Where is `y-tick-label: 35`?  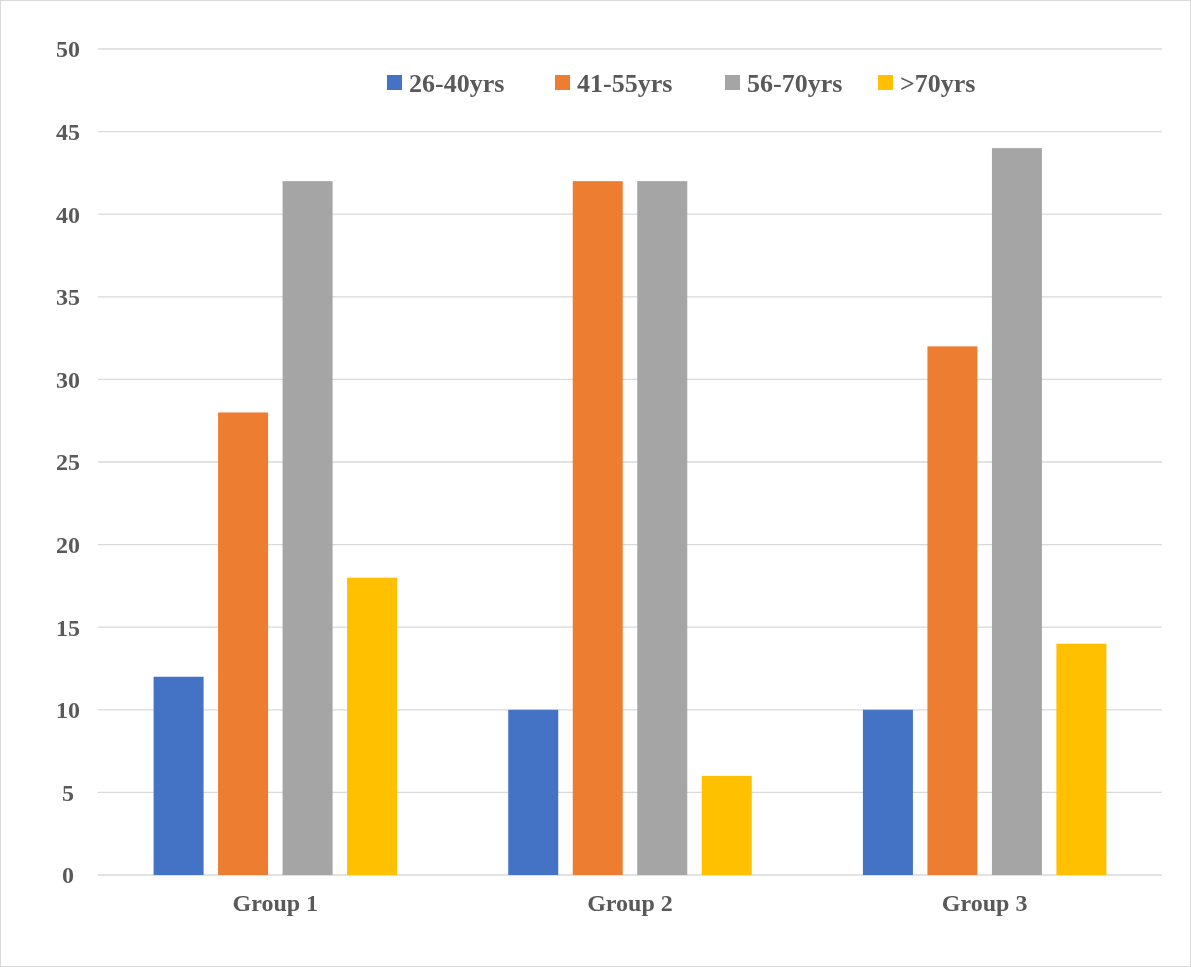 y-tick-label: 35 is located at coordinates (68, 297).